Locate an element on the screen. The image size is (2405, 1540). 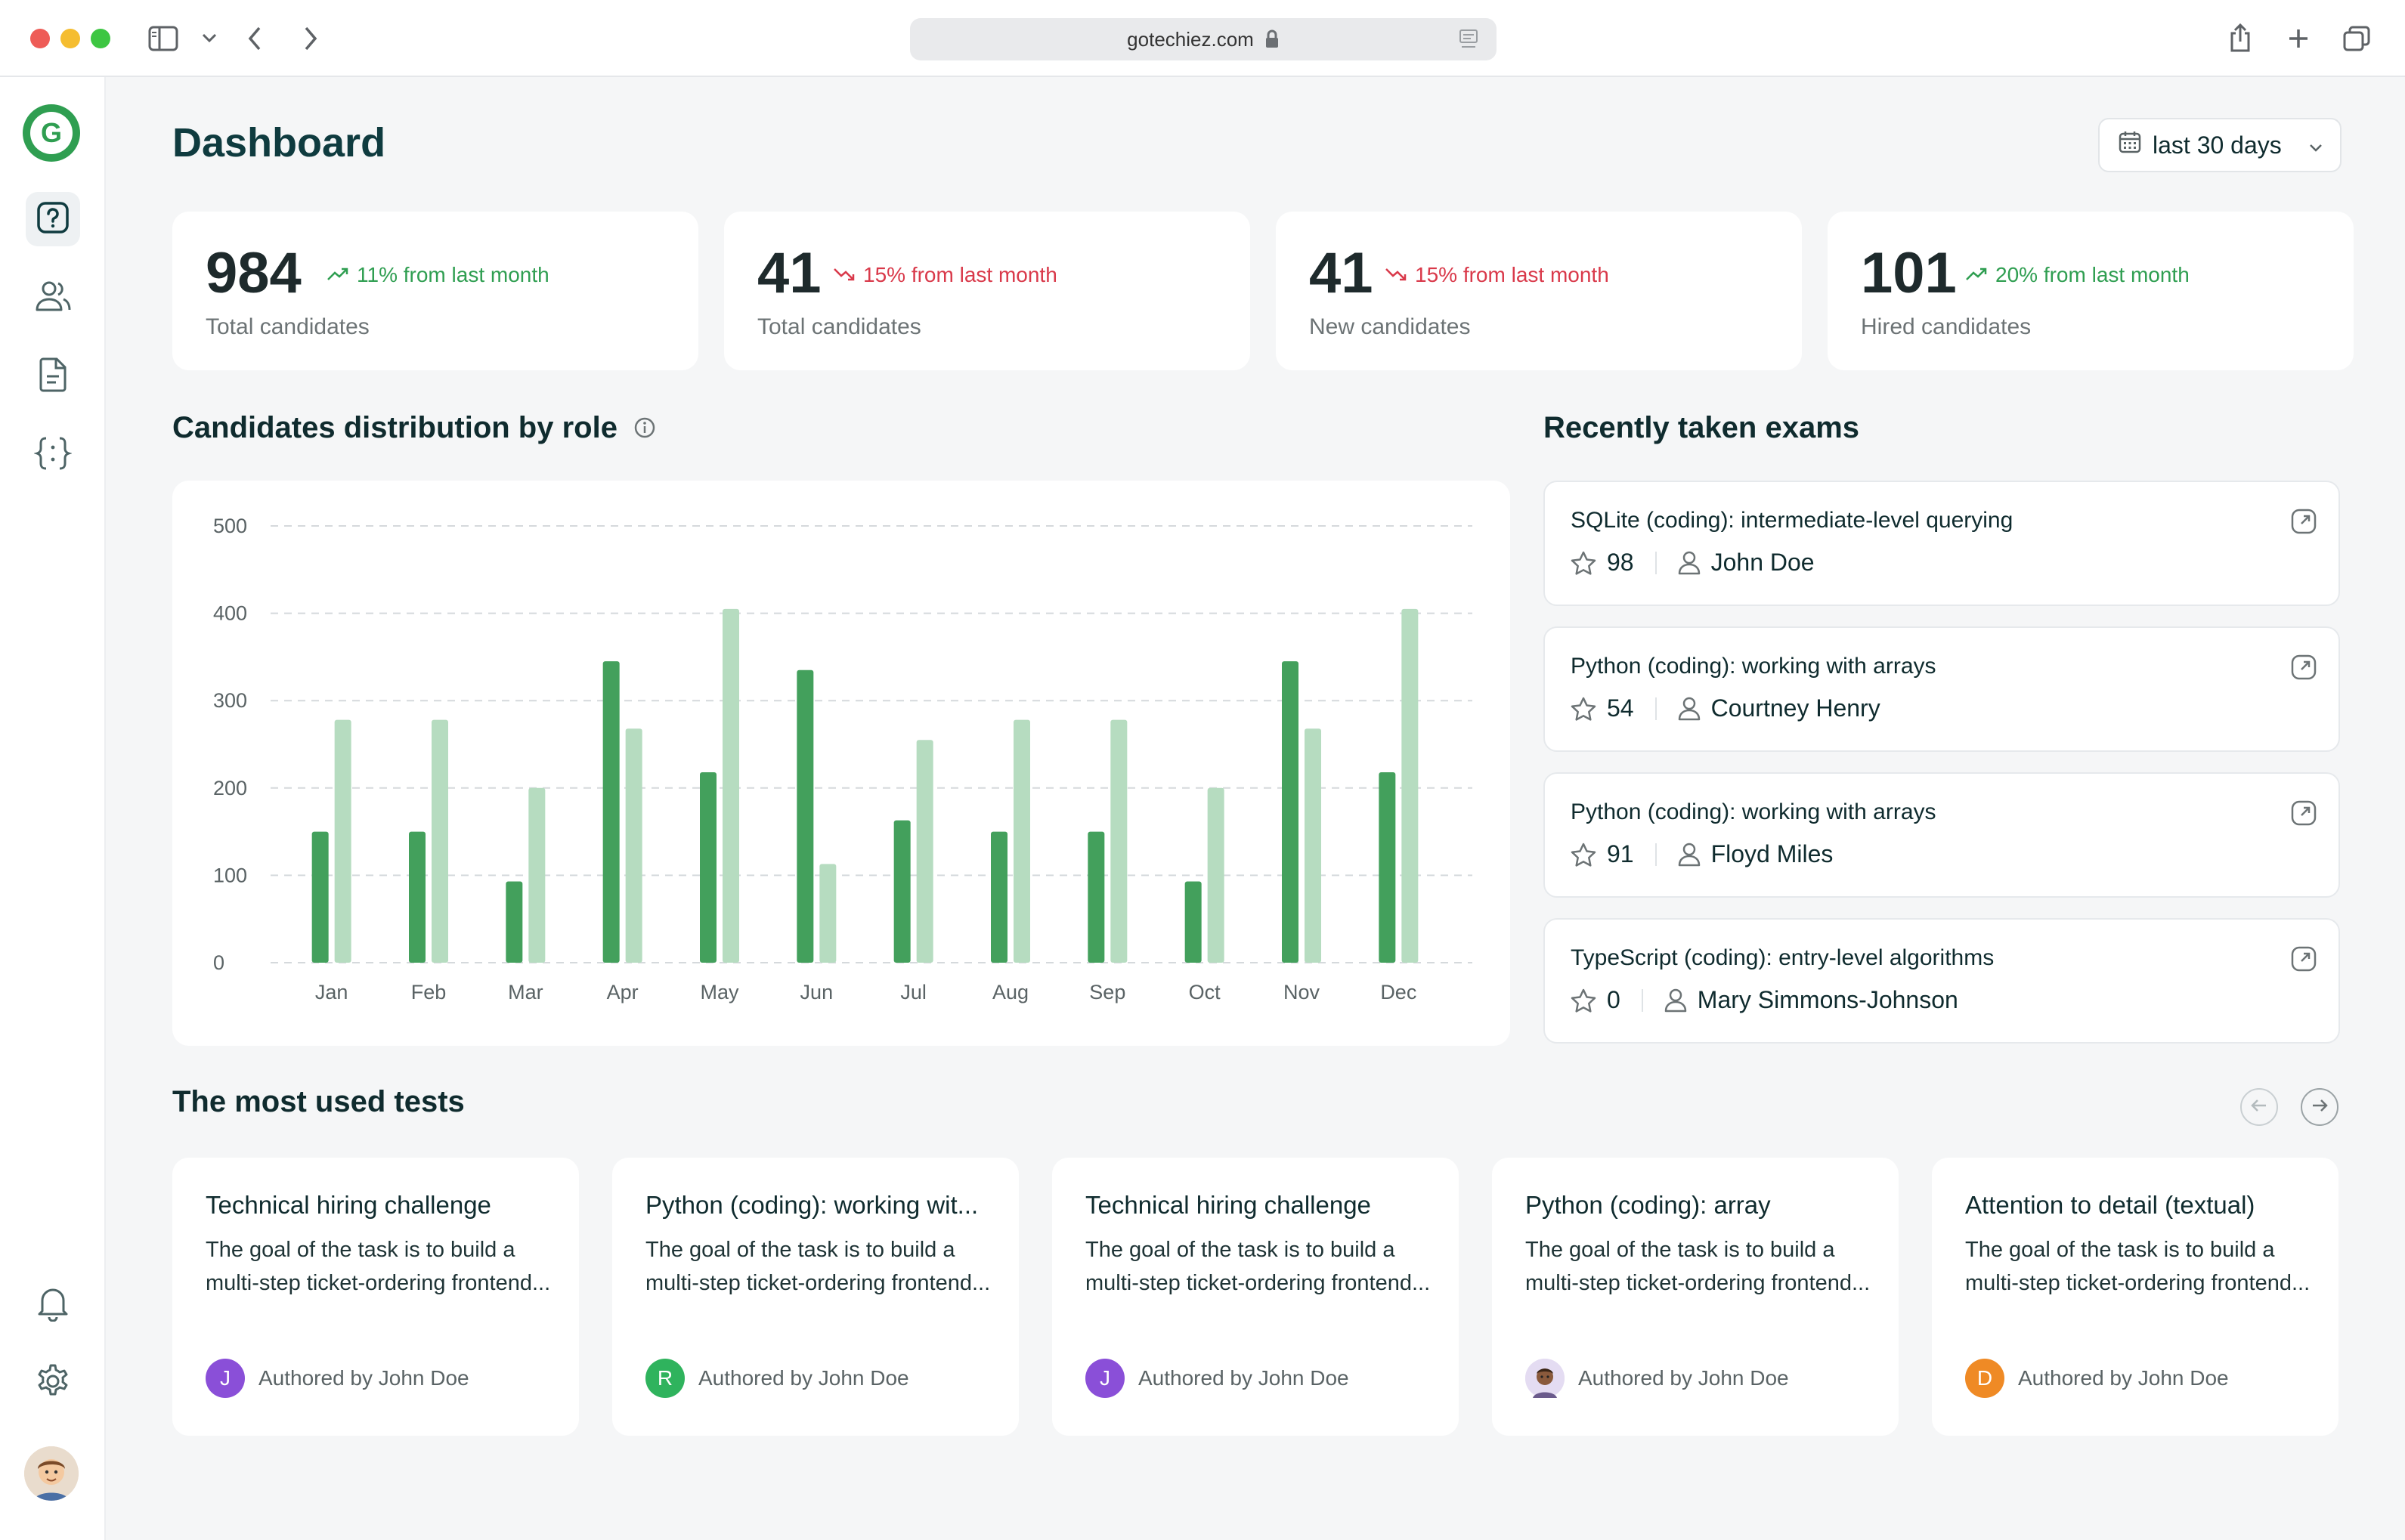
exam-score: 54 is located at coordinates (1620, 708).